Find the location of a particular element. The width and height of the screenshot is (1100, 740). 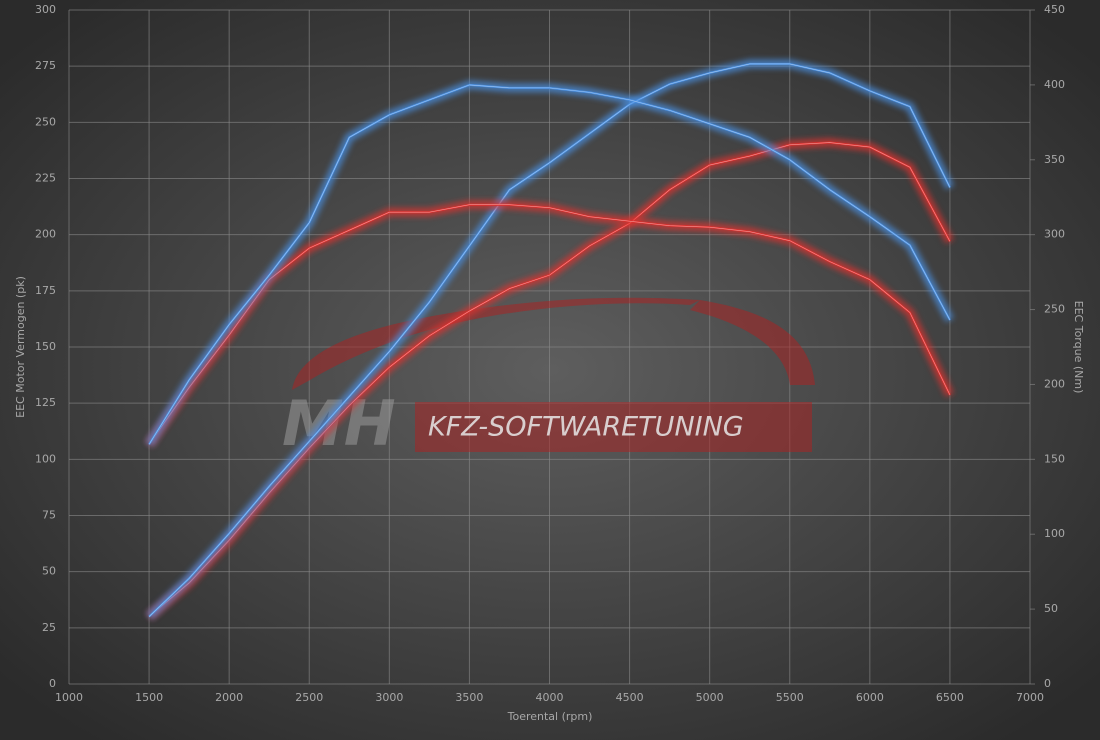

y2-tick-label: 0 is located at coordinates (1047, 683).